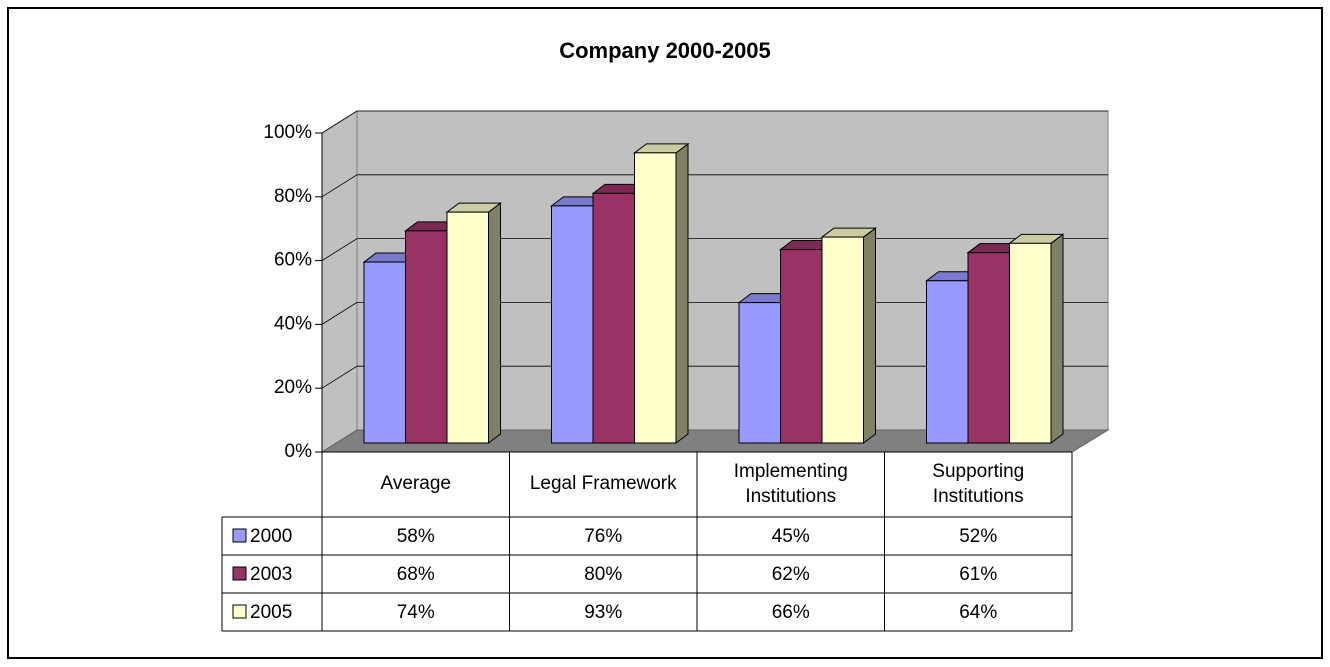  I want to click on legend-label: 2005, so click(271, 612).